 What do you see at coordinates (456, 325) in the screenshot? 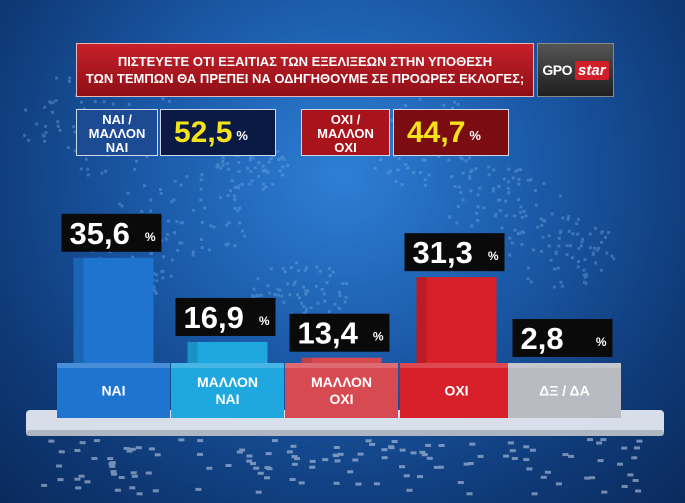
I see `bar-group: ΟΧΙ 31,3%` at bounding box center [456, 325].